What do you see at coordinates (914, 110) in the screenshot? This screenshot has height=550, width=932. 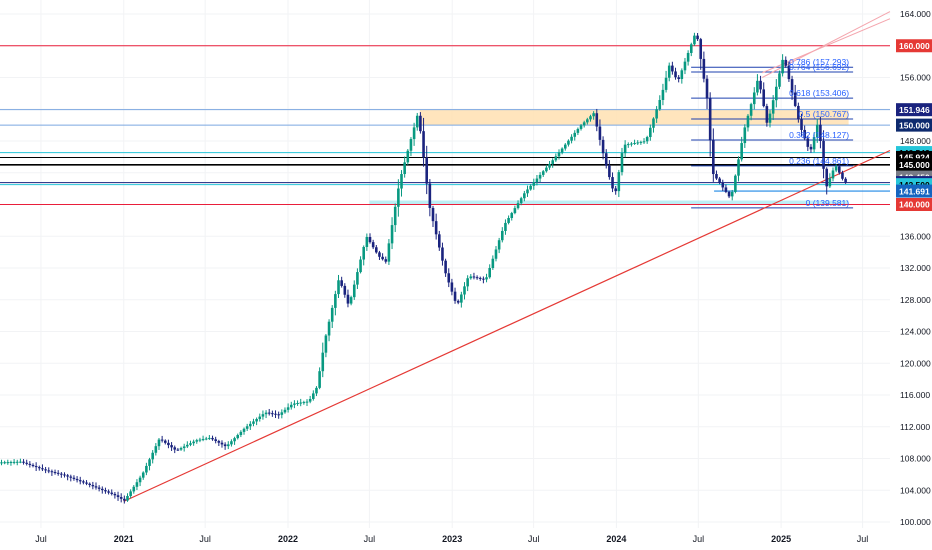 I see `price-badge-label: 151.946` at bounding box center [914, 110].